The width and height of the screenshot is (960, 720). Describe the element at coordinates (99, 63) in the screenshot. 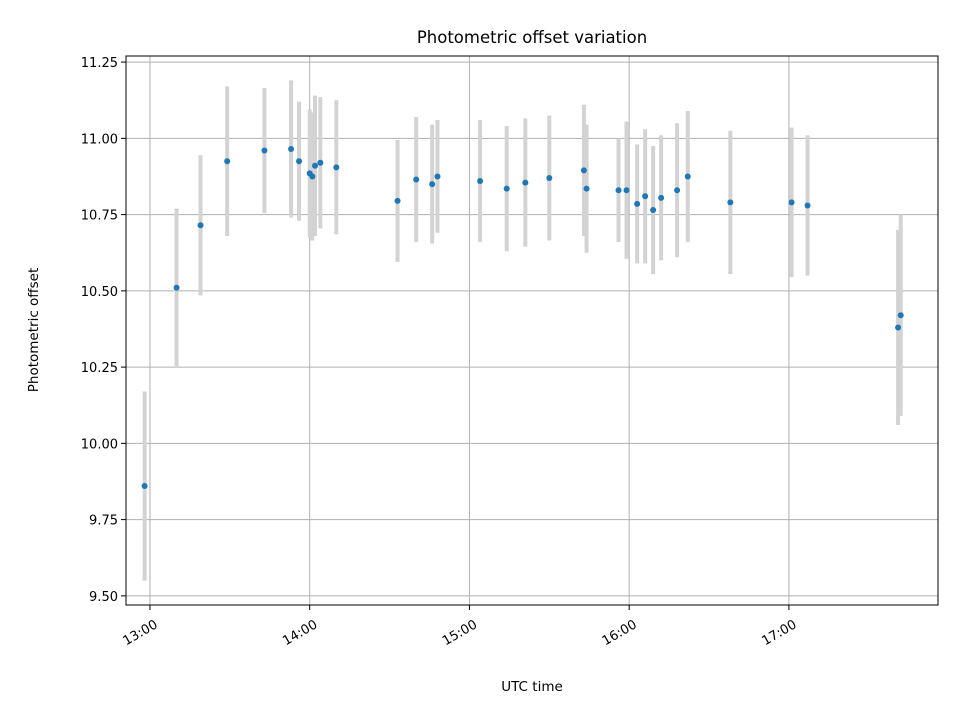

I see `y-tick-label: 11.25` at that location.